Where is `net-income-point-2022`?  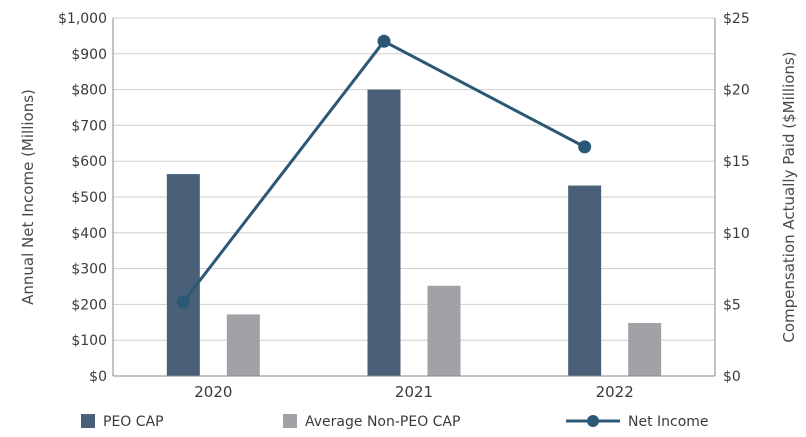
net-income-point-2022 is located at coordinates (585, 147).